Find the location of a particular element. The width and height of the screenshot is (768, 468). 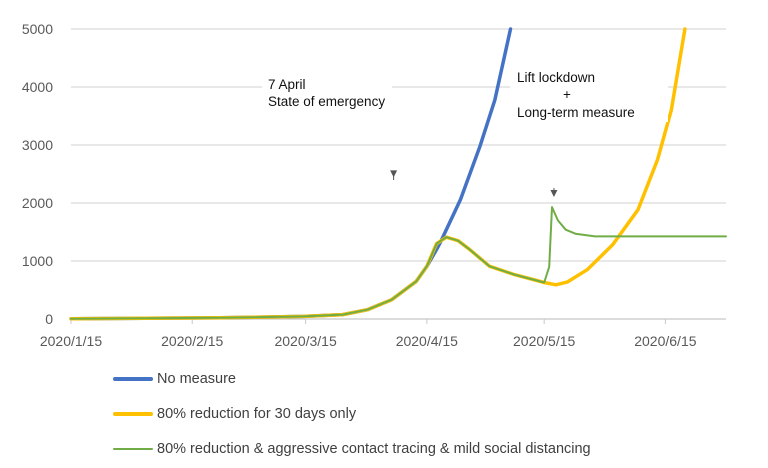

y-tick-label: 4000 is located at coordinates (37, 87).